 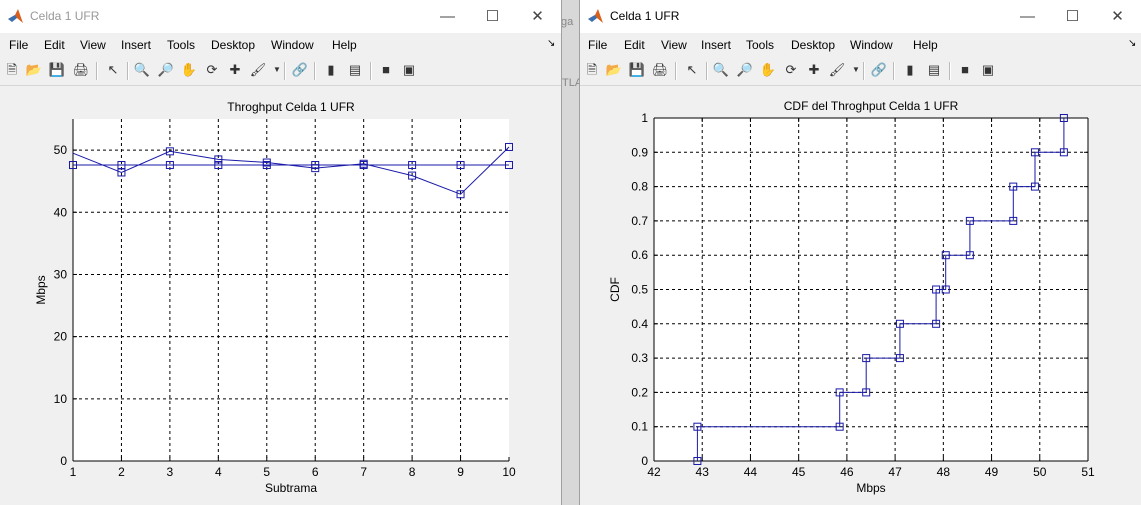 I want to click on toolbar: 🗎 📂 💾 🖨 ↖ 🔍 🔎 ✋ ⟳ ✚ 🖌 ▼ 🔗 ▮ ▤ ■ ▣, so click(x=860, y=71).